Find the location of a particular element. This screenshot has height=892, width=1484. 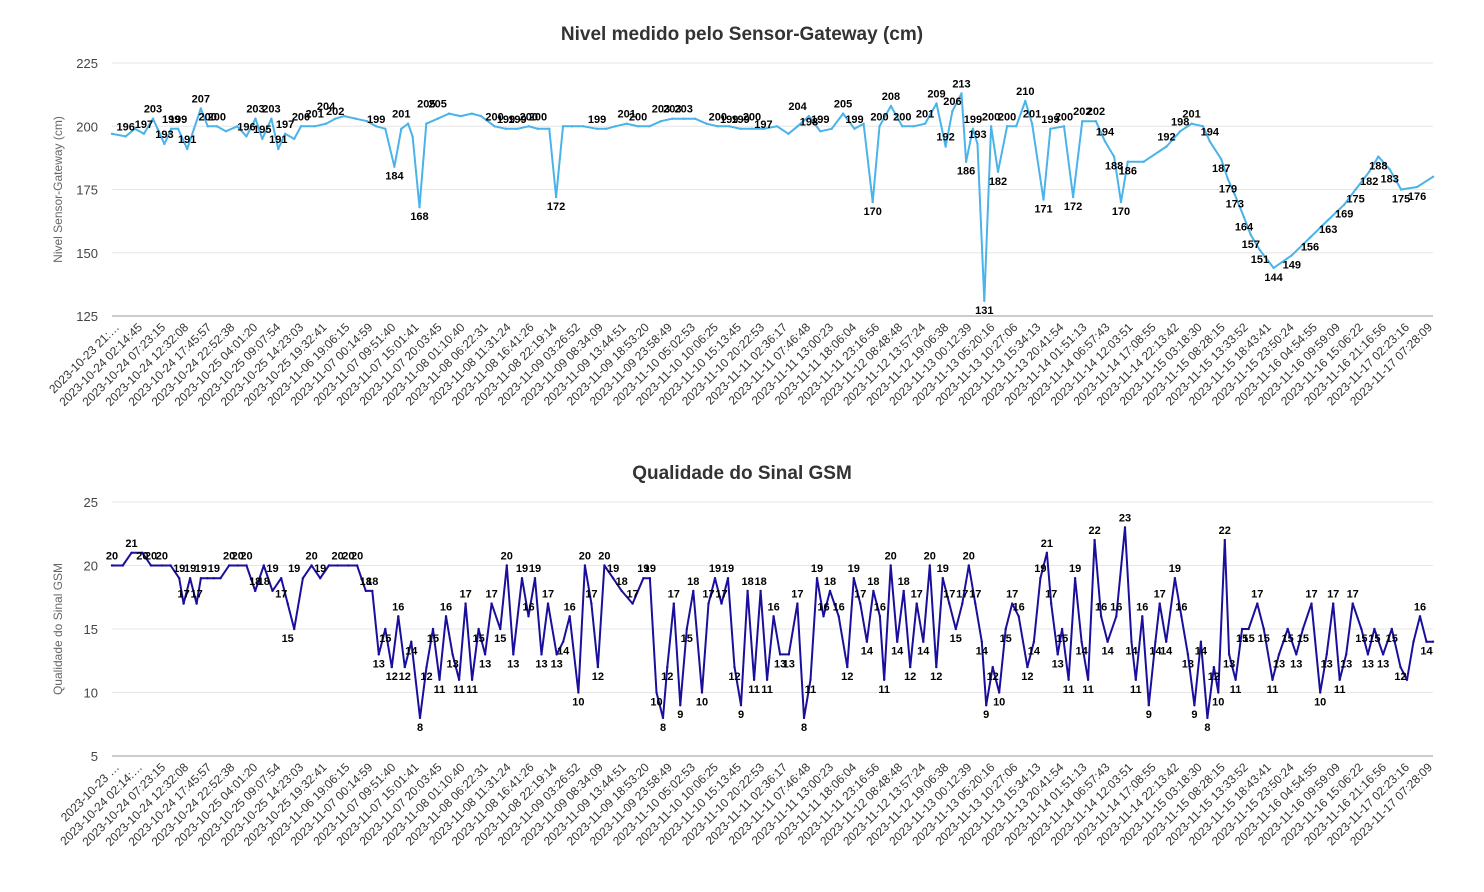

y-axis-label: Nivel Sensor-Gateway (cm) is located at coordinates (58, 189).